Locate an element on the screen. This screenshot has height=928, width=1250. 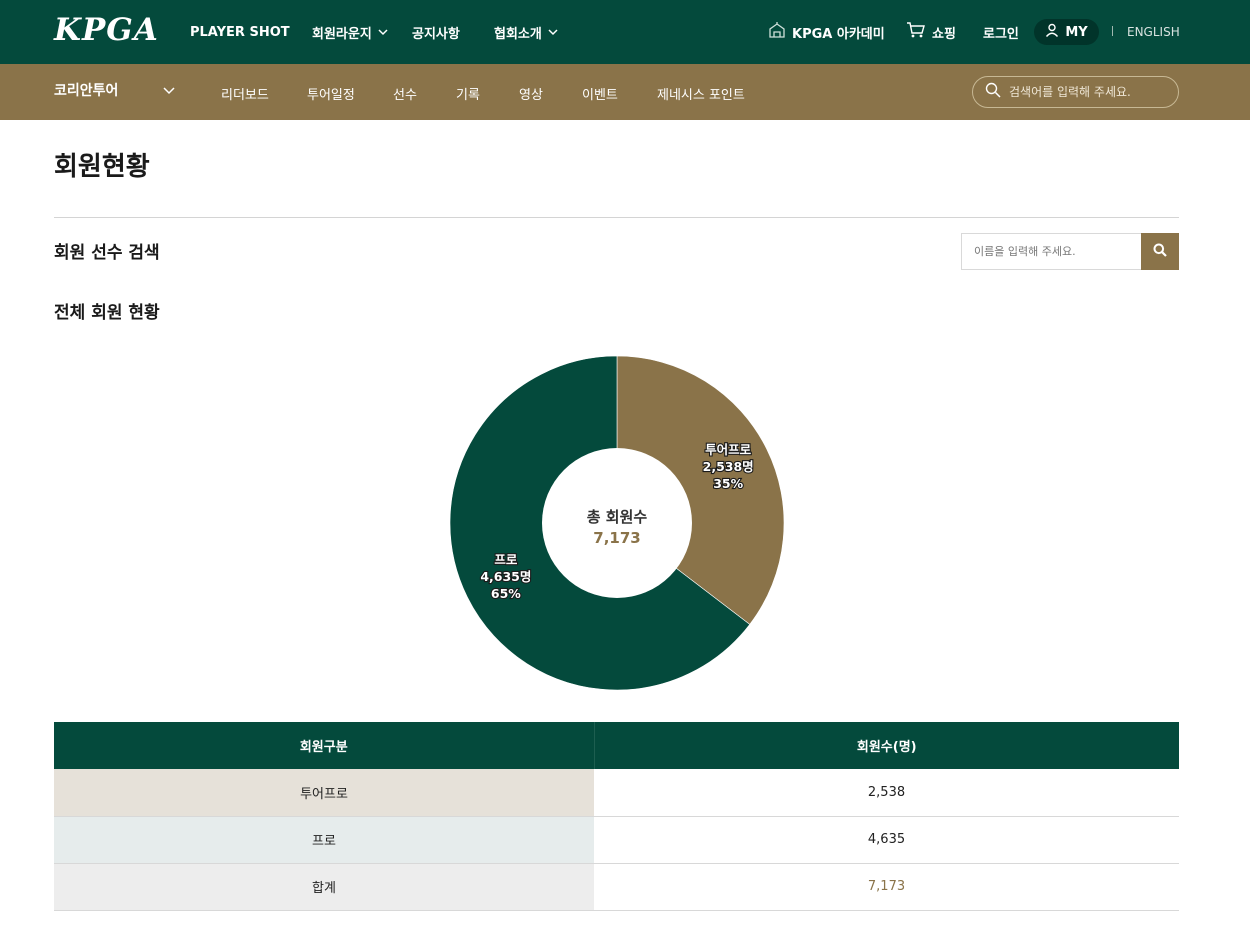
subnav-schedule: 투어일정 is located at coordinates (331, 93).